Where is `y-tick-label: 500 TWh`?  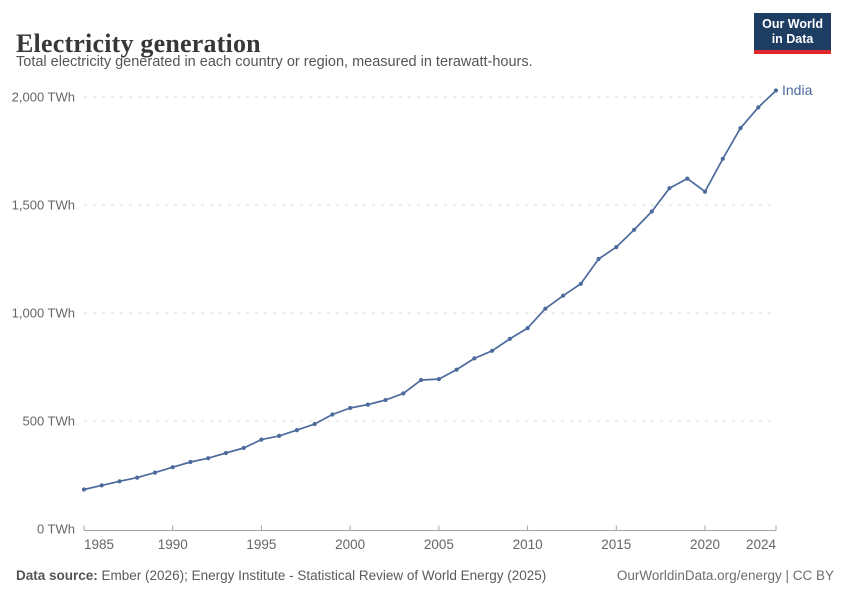 y-tick-label: 500 TWh is located at coordinates (48, 421).